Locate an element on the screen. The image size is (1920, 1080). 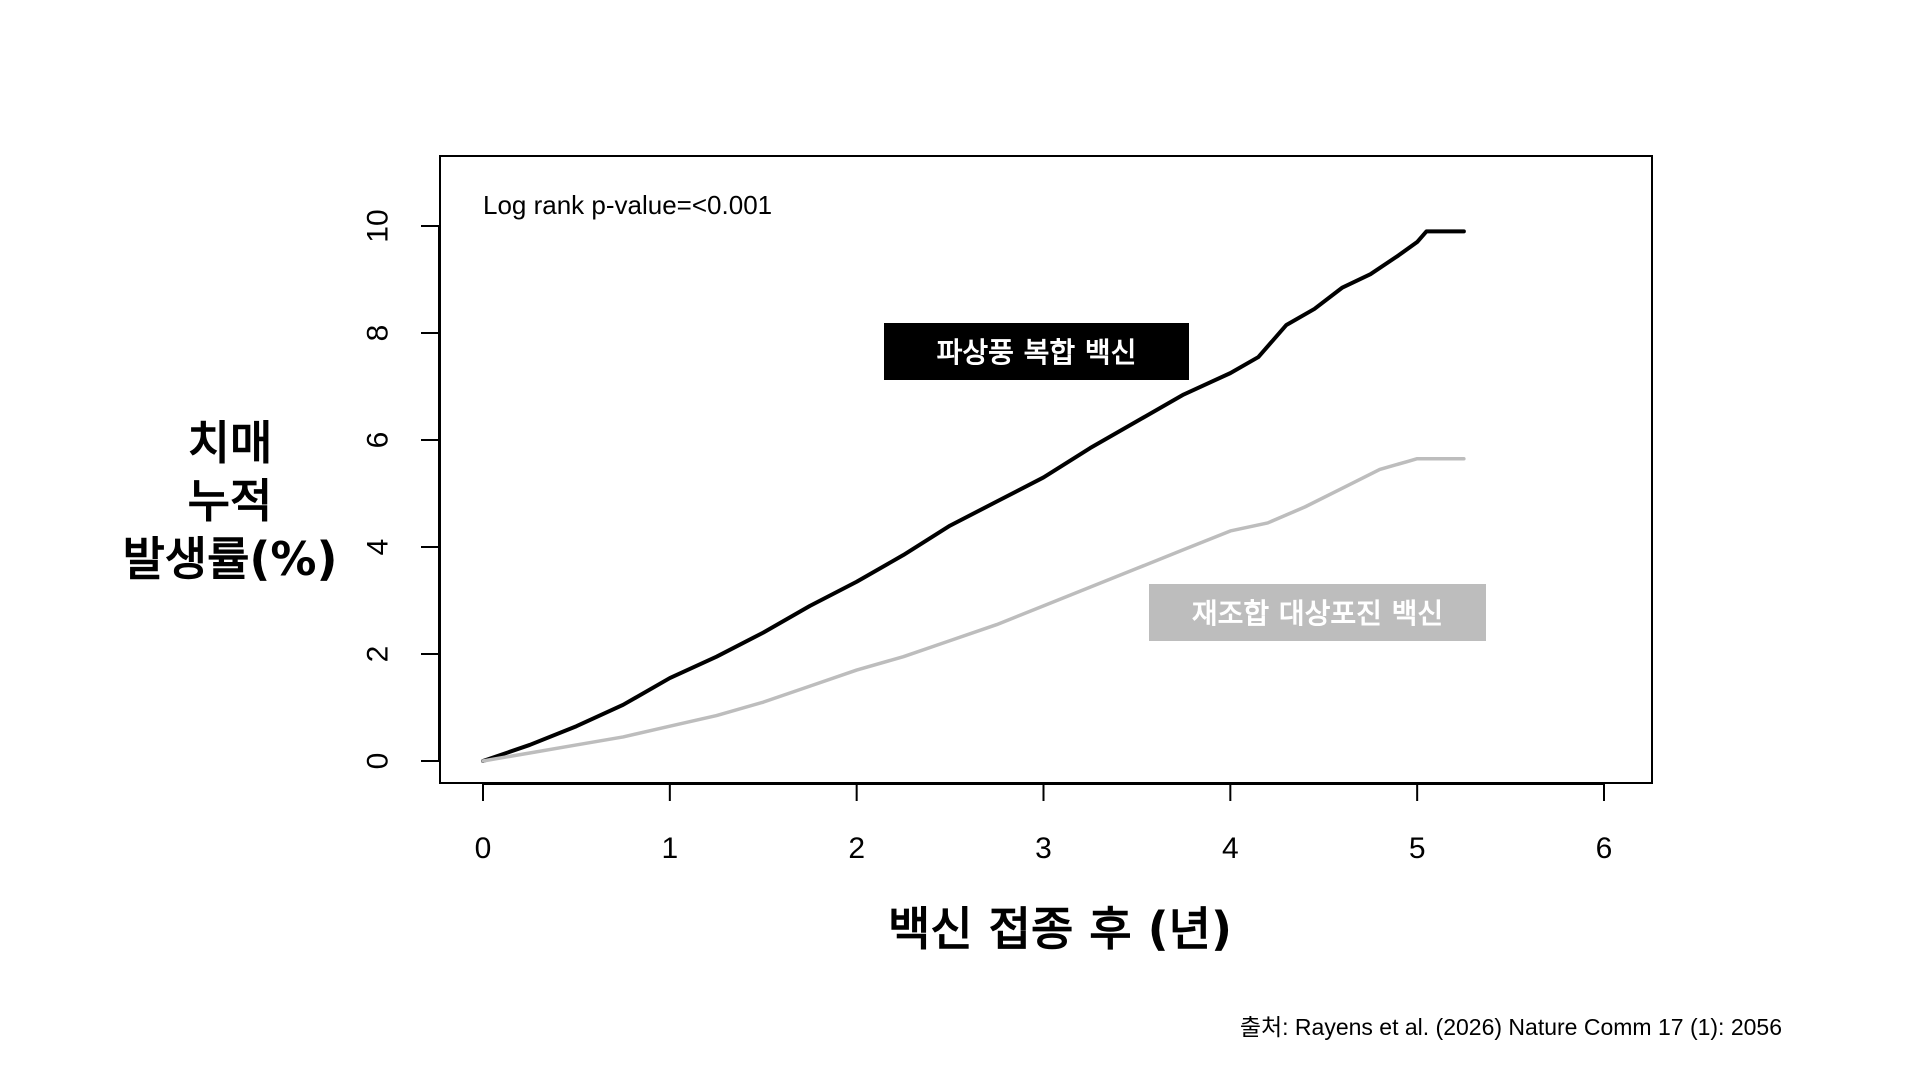
log-rank-annotation: Log rank p-value=<0.001 is located at coordinates (627, 205).